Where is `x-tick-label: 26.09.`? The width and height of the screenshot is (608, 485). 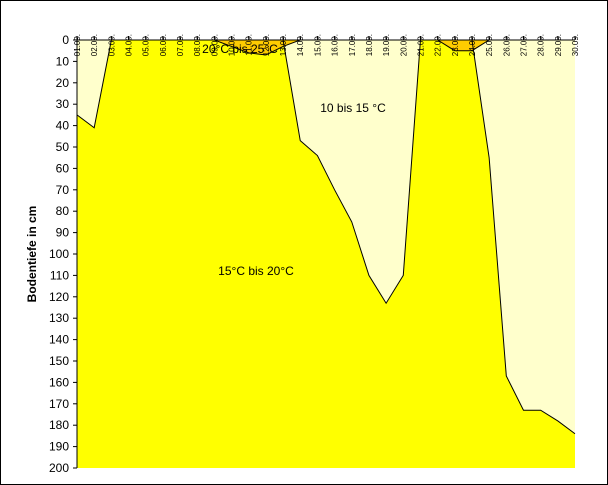 x-tick-label: 26.09. is located at coordinates (506, 45).